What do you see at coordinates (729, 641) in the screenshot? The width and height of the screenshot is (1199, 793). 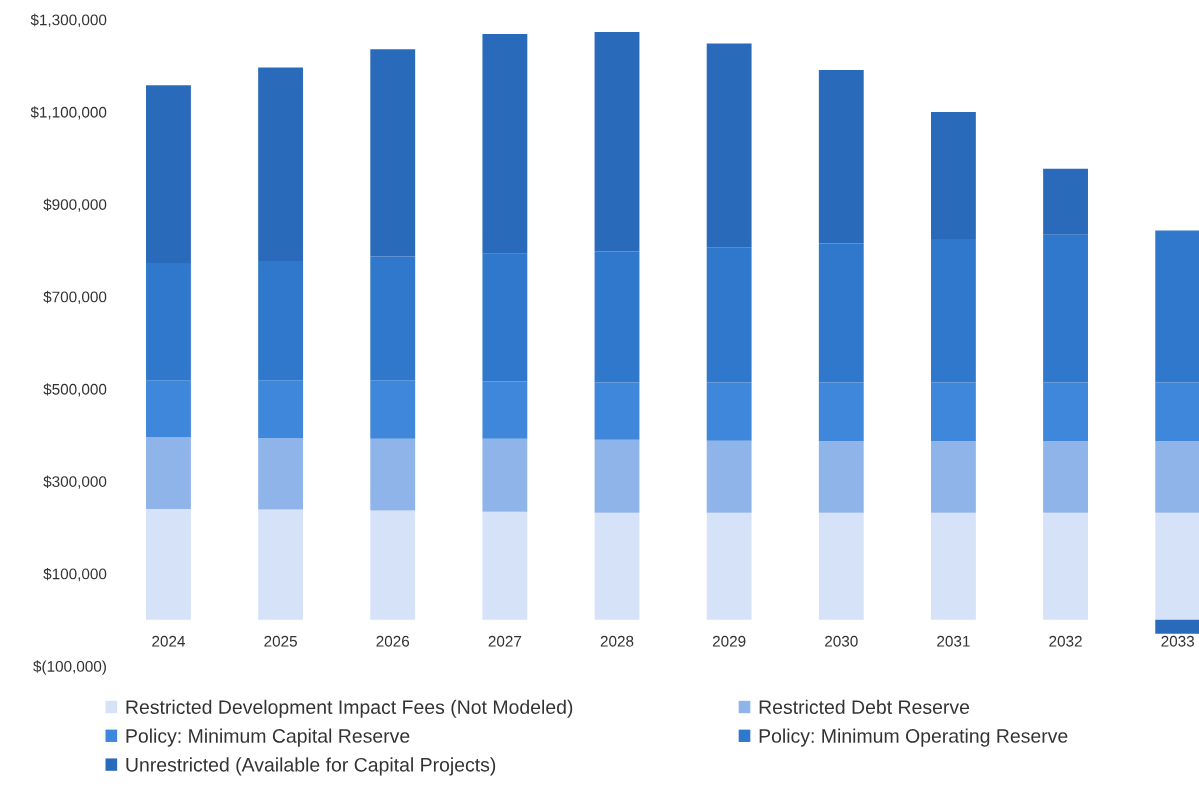 I see `x-tick-label: 2029` at bounding box center [729, 641].